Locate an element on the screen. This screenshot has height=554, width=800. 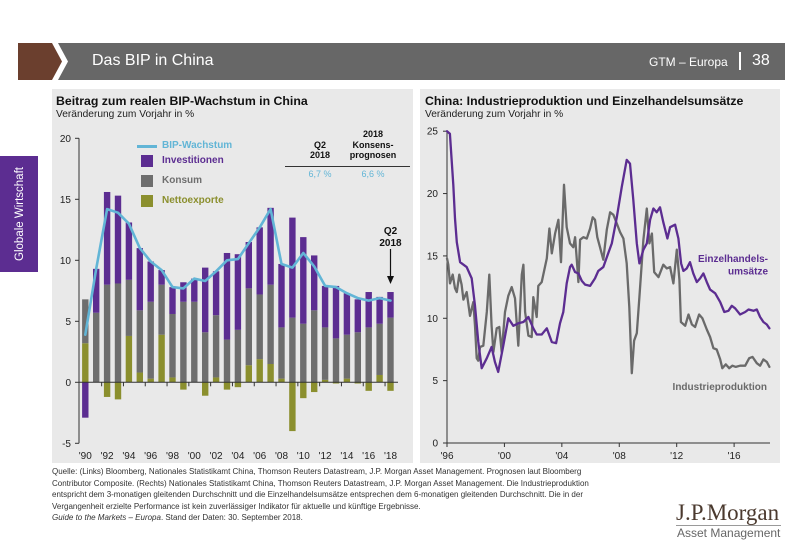
y-tick-label: 15 is located at coordinates (433, 256).